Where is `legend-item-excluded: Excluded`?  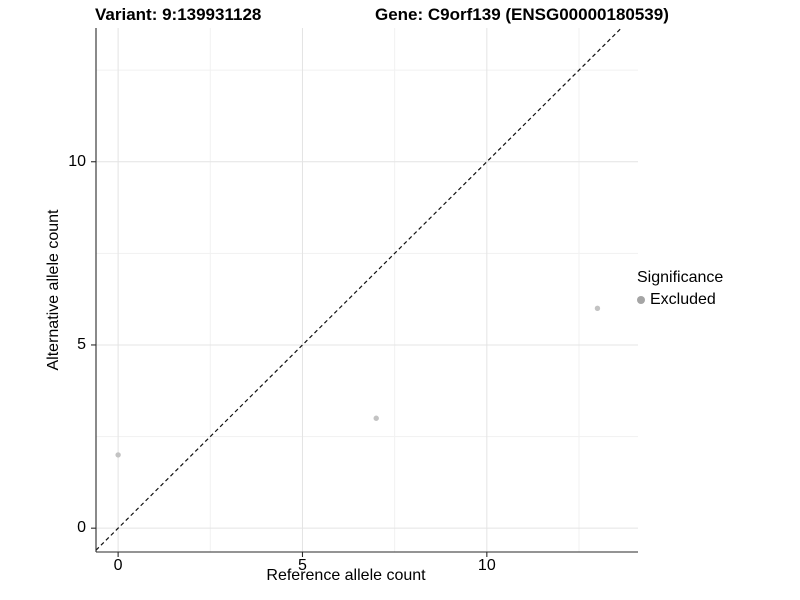
legend-item-excluded: Excluded is located at coordinates (680, 300).